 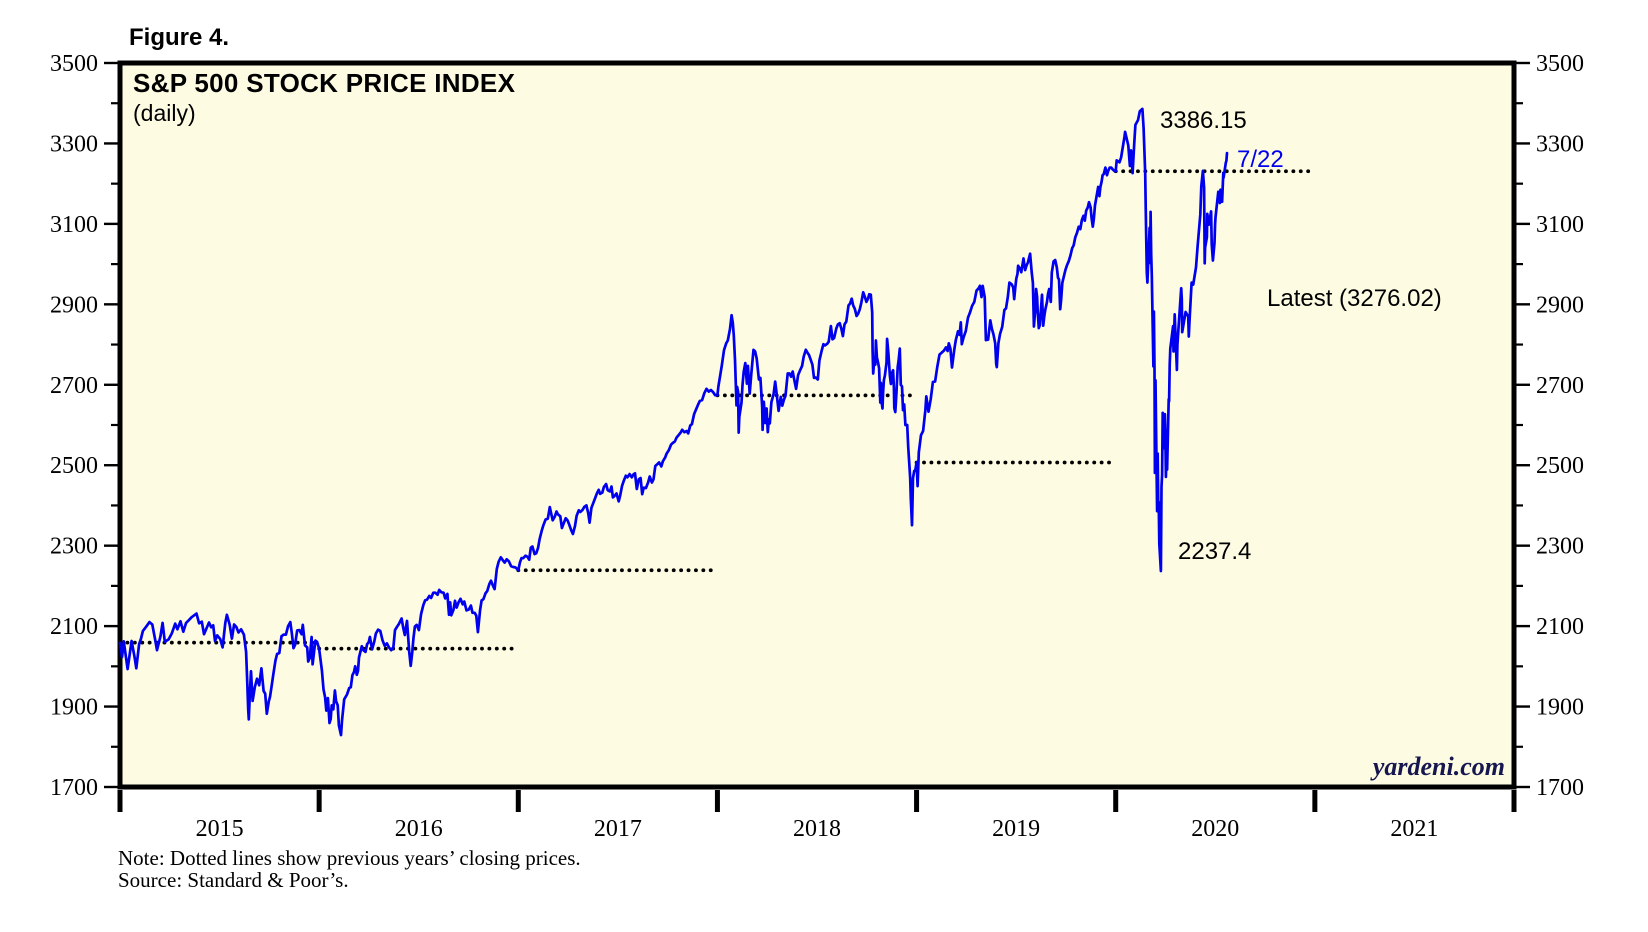 I want to click on y-axis-label-right: 1900, so click(x=1560, y=708).